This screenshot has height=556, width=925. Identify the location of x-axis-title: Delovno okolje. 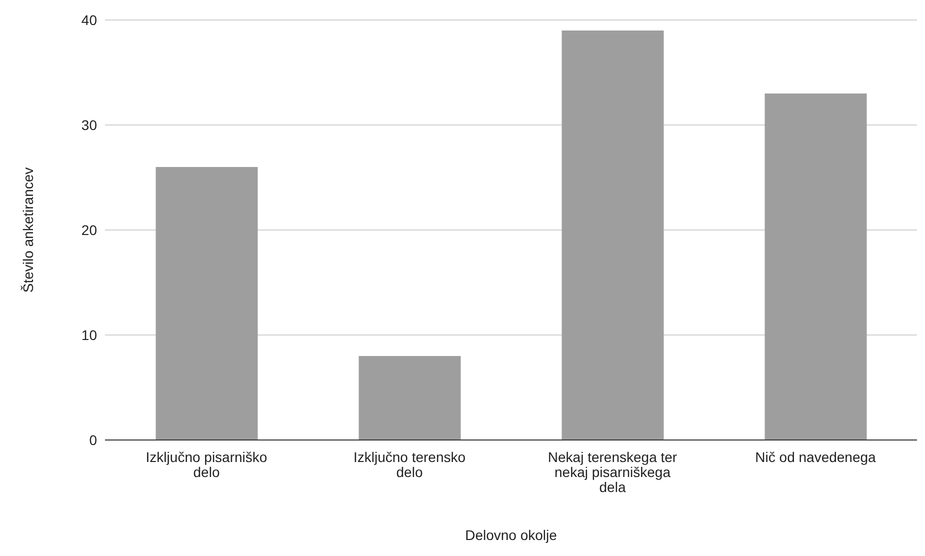
(511, 535).